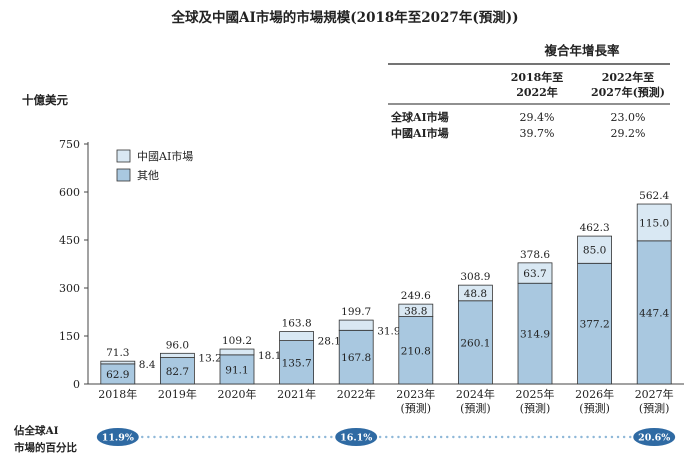 This screenshot has width=690, height=466. Describe the element at coordinates (123, 175) in the screenshot. I see `legend-swatch-other` at that location.